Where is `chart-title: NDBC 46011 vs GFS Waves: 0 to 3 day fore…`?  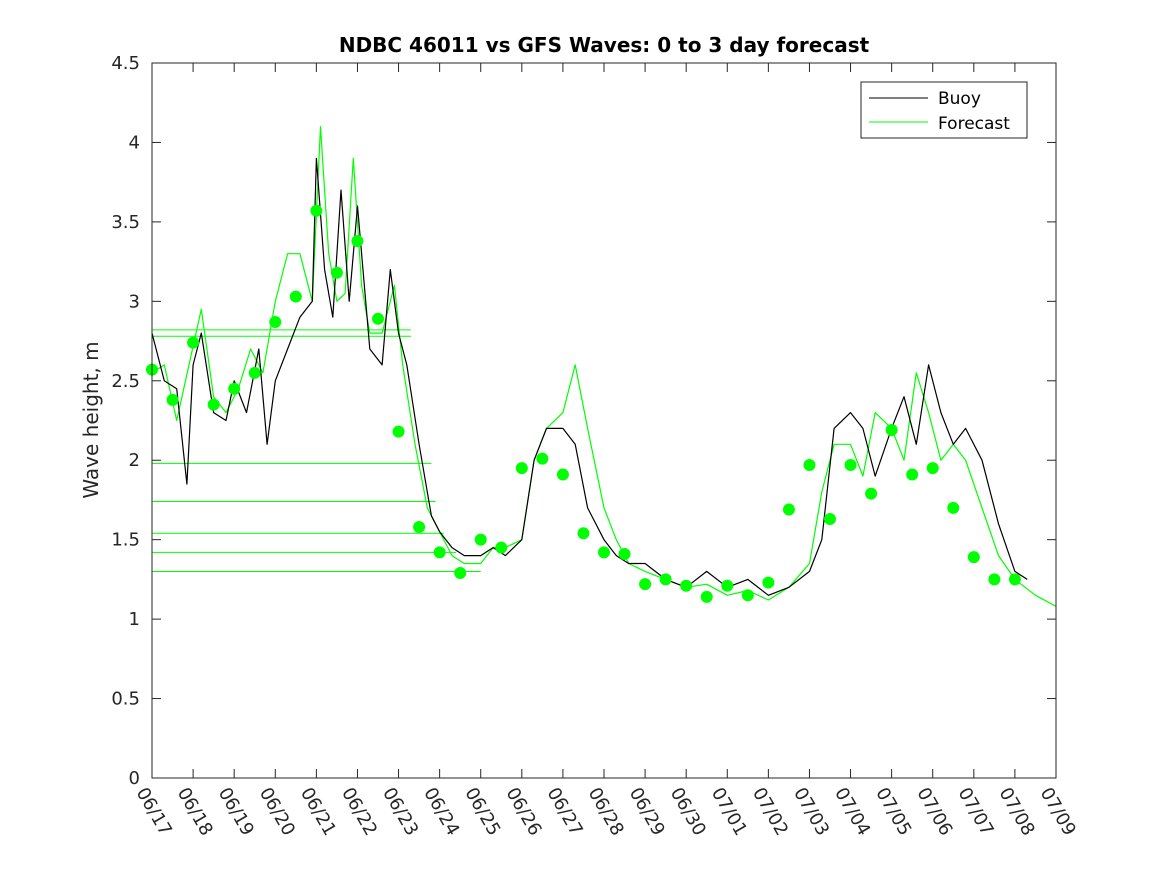
chart-title: NDBC 46011 vs GFS Waves: 0 to 3 day fore… is located at coordinates (604, 45).